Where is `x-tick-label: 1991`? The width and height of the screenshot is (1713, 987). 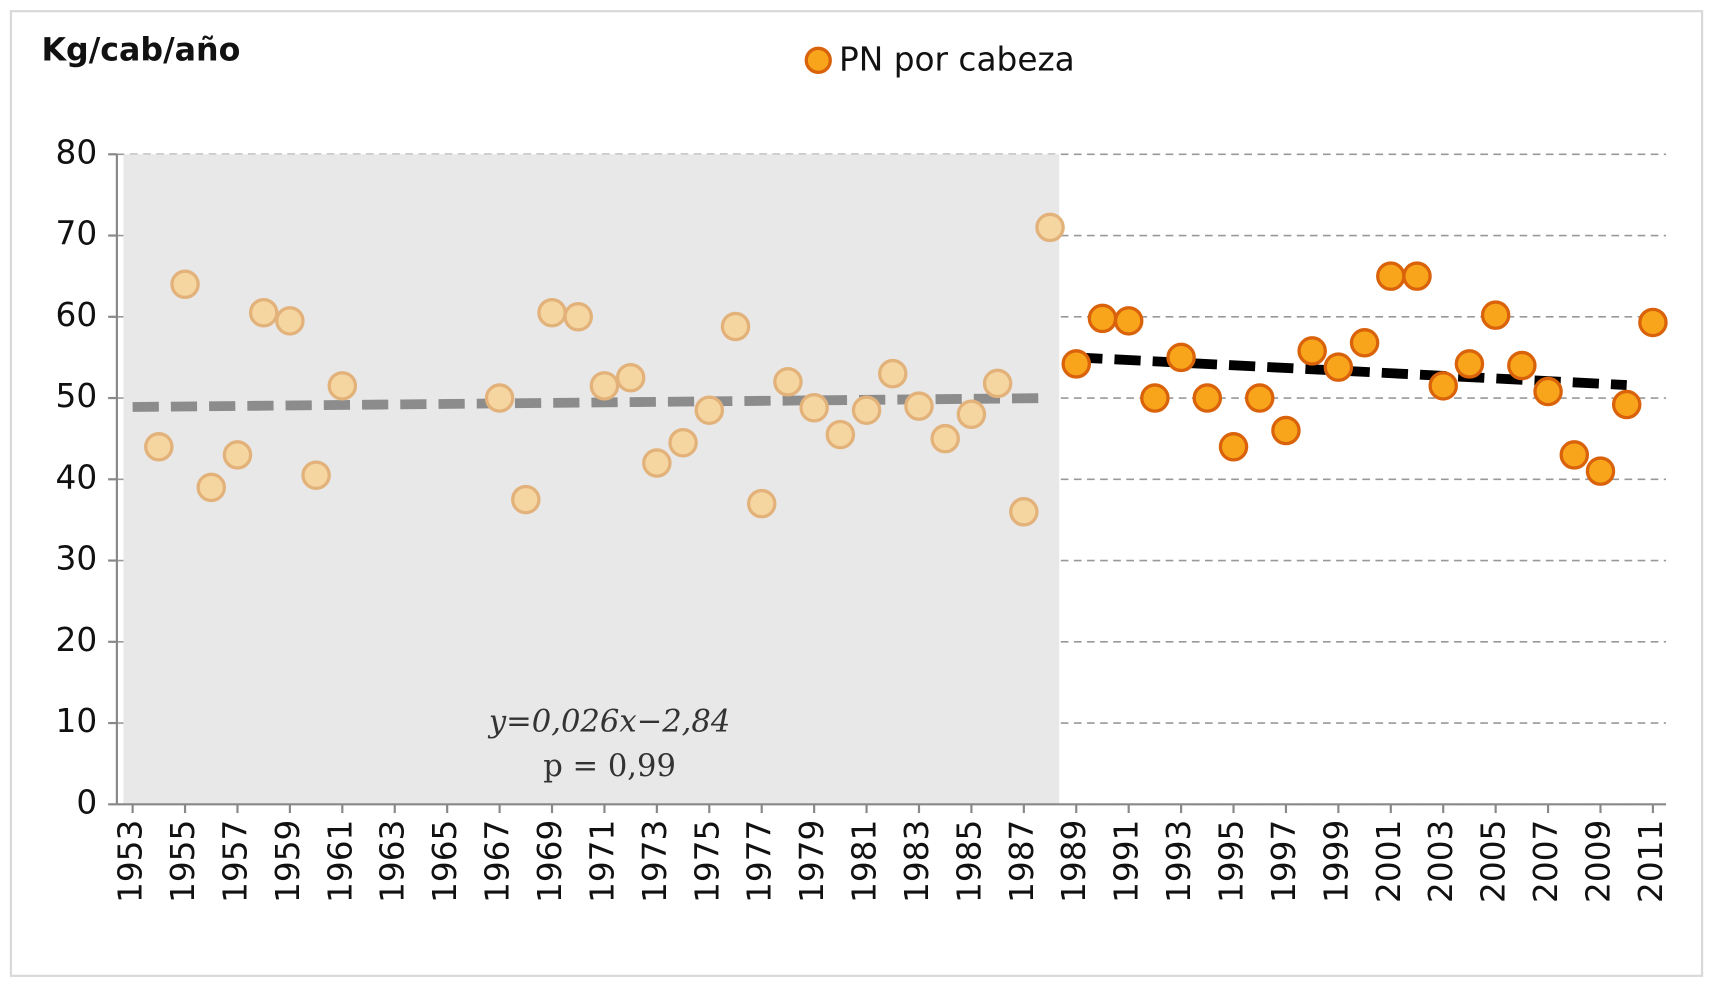 x-tick-label: 1991 is located at coordinates (1127, 861).